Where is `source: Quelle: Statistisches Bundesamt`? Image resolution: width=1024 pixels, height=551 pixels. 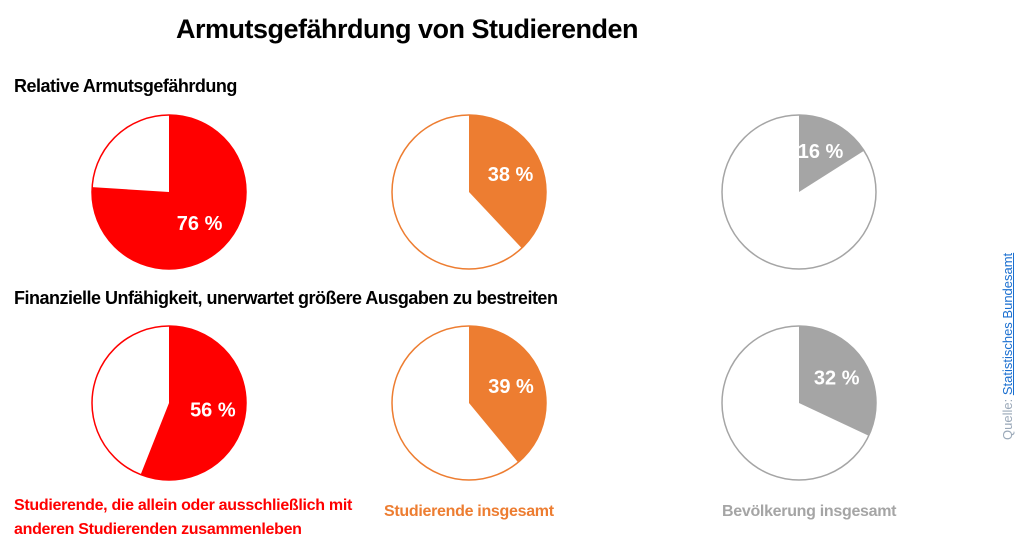 source: Quelle: Statistisches Bundesamt is located at coordinates (1007, 346).